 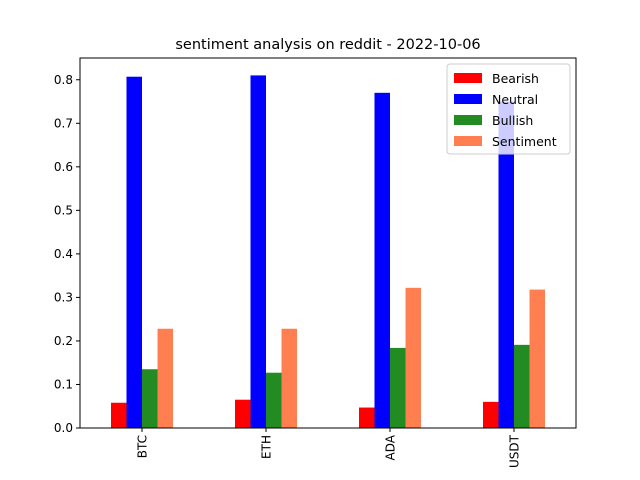 I want to click on legend-label-neutral: Neutral, so click(x=515, y=99).